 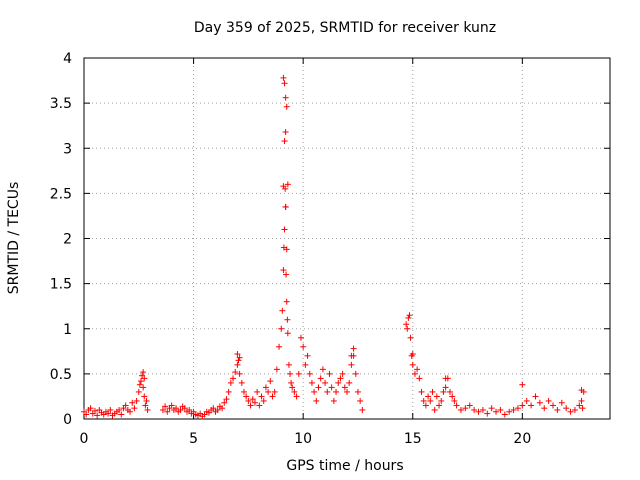 I want to click on x-tick-label: 0, so click(x=84, y=439).